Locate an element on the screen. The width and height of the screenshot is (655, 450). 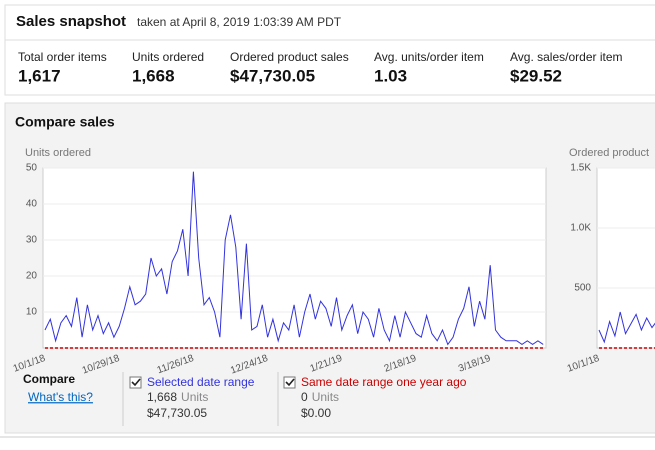
y-tick-label: 40 is located at coordinates (32, 204).